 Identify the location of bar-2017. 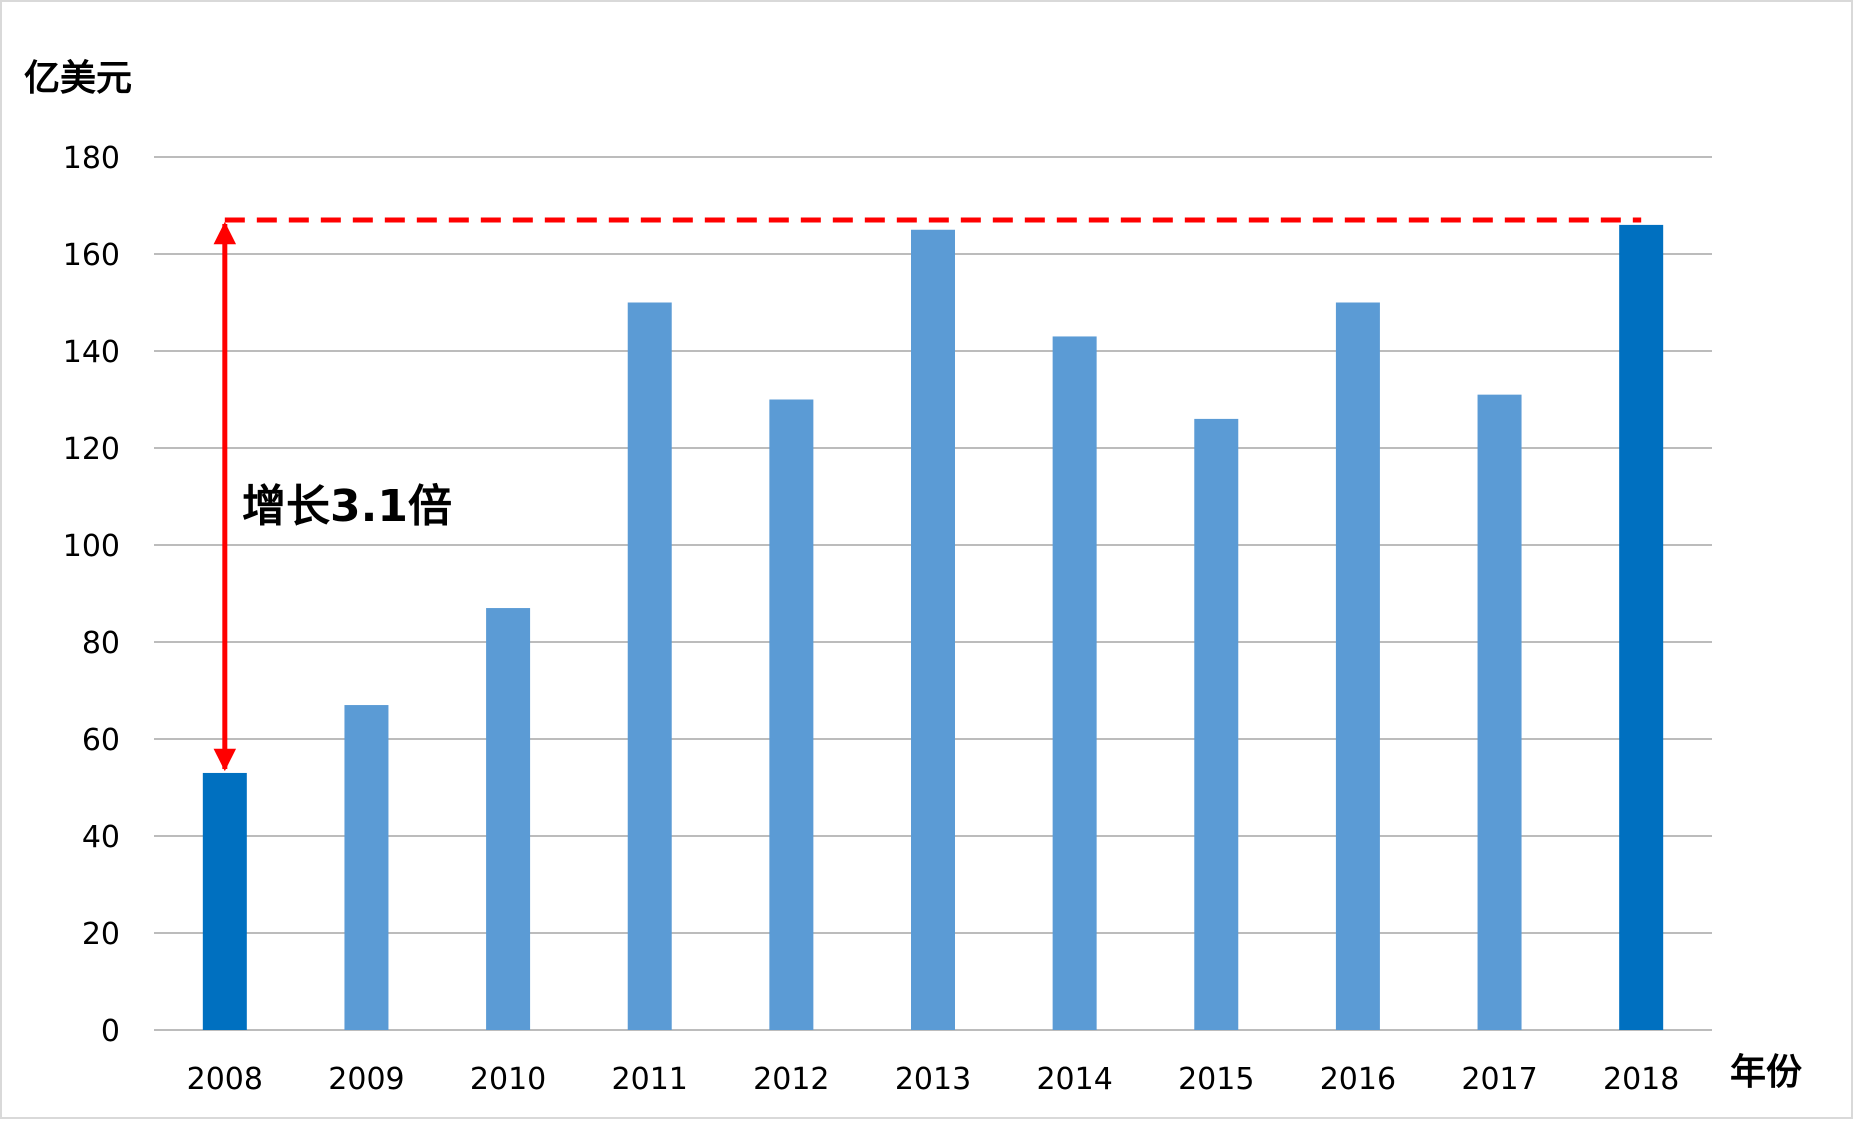
(1499, 712).